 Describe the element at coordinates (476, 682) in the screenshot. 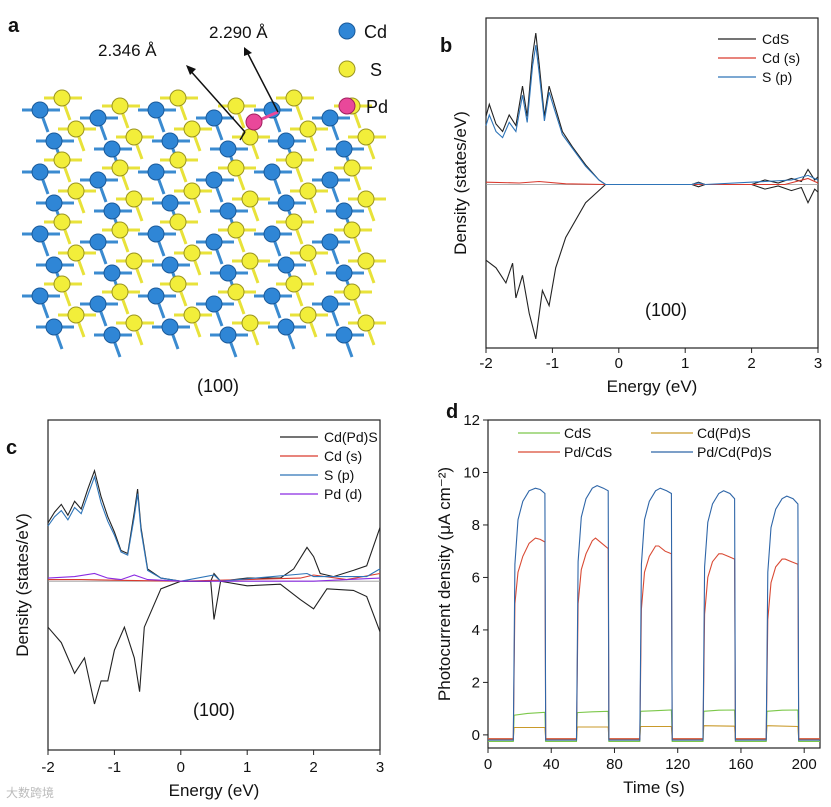

I see `y-tick-label: 2` at that location.